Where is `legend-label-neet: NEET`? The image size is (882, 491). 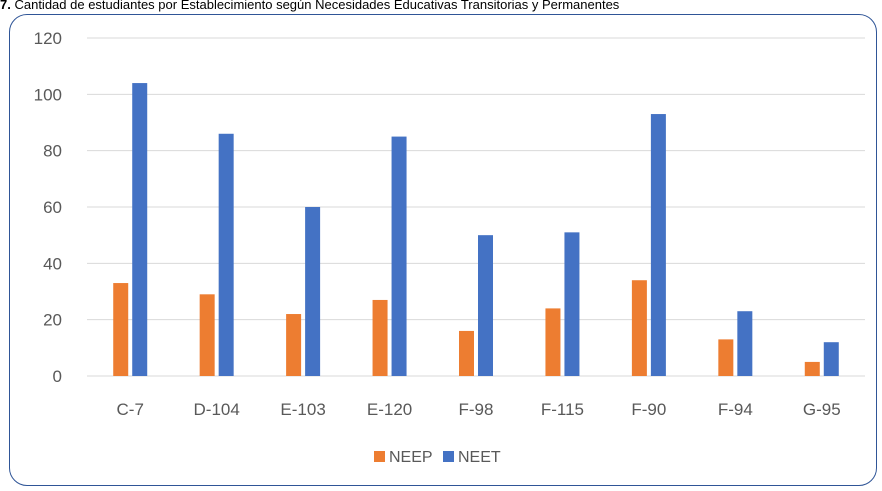
legend-label-neet: NEET is located at coordinates (479, 457).